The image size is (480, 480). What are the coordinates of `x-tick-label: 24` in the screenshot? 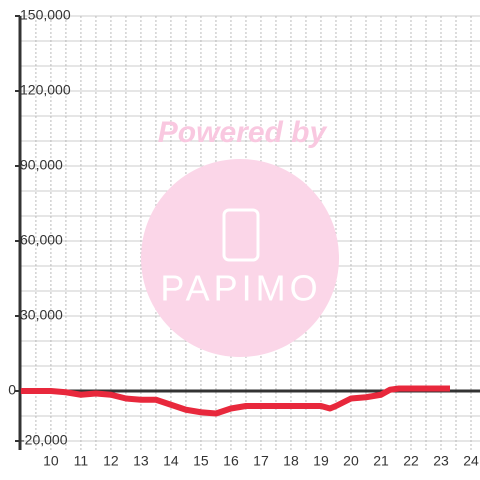 It's located at (471, 461).